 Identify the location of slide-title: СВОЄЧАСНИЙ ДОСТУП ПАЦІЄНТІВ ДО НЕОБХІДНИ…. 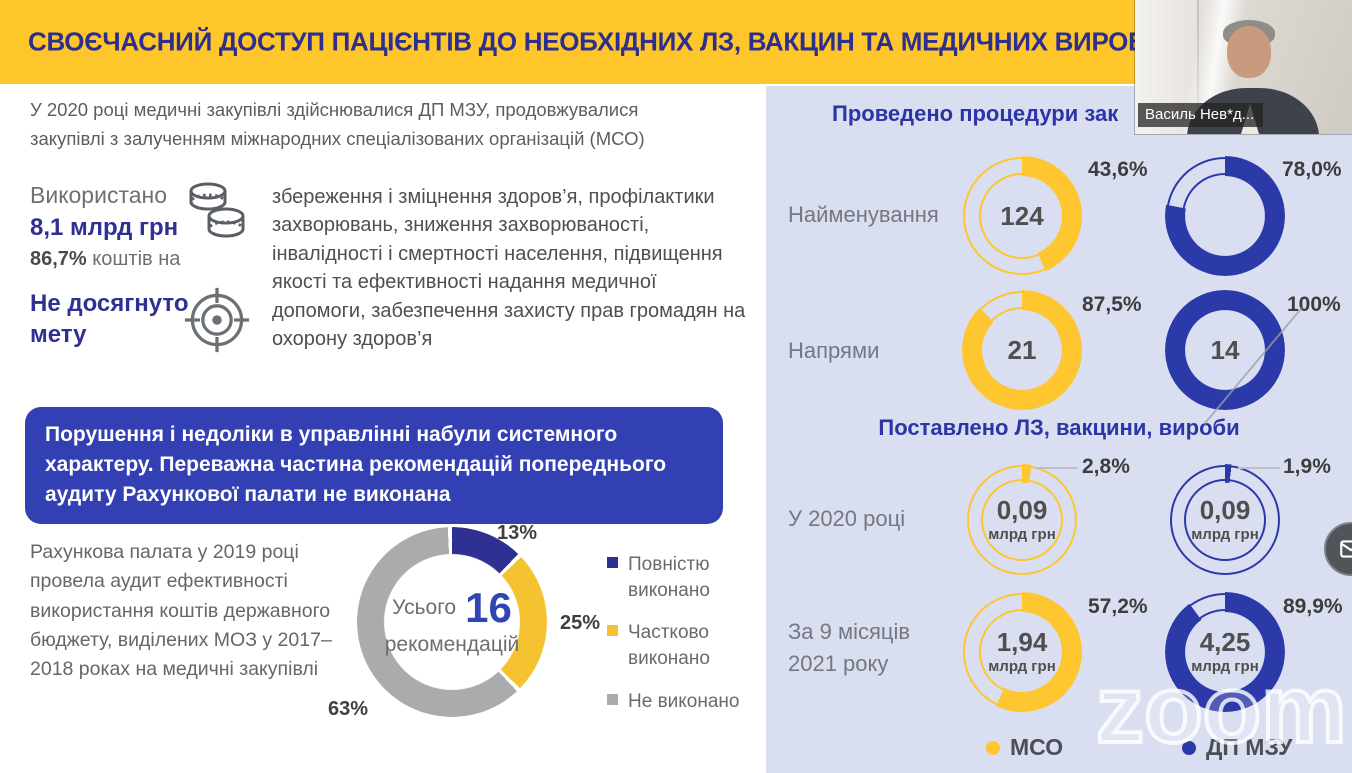
(600, 41).